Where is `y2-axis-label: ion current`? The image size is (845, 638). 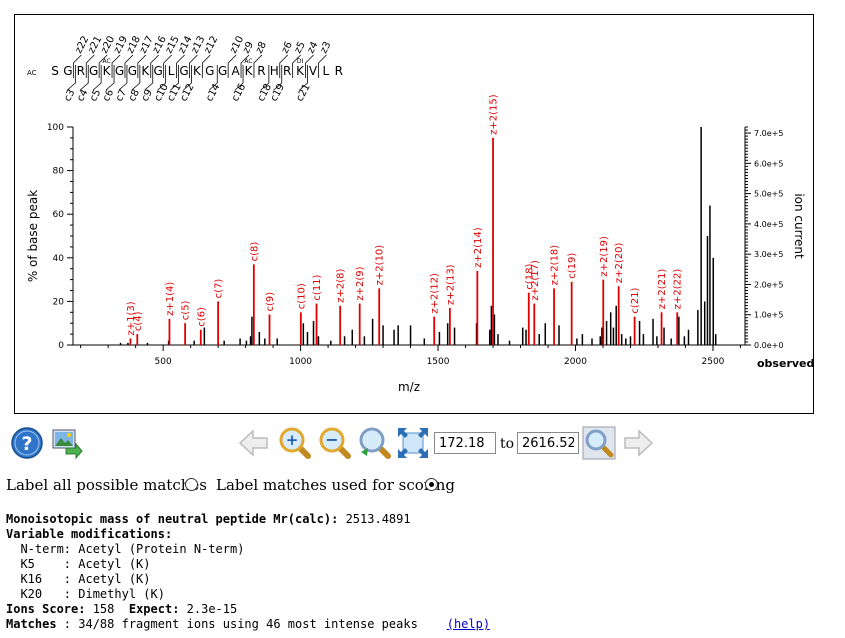
y2-axis-label: ion current is located at coordinates (799, 226).